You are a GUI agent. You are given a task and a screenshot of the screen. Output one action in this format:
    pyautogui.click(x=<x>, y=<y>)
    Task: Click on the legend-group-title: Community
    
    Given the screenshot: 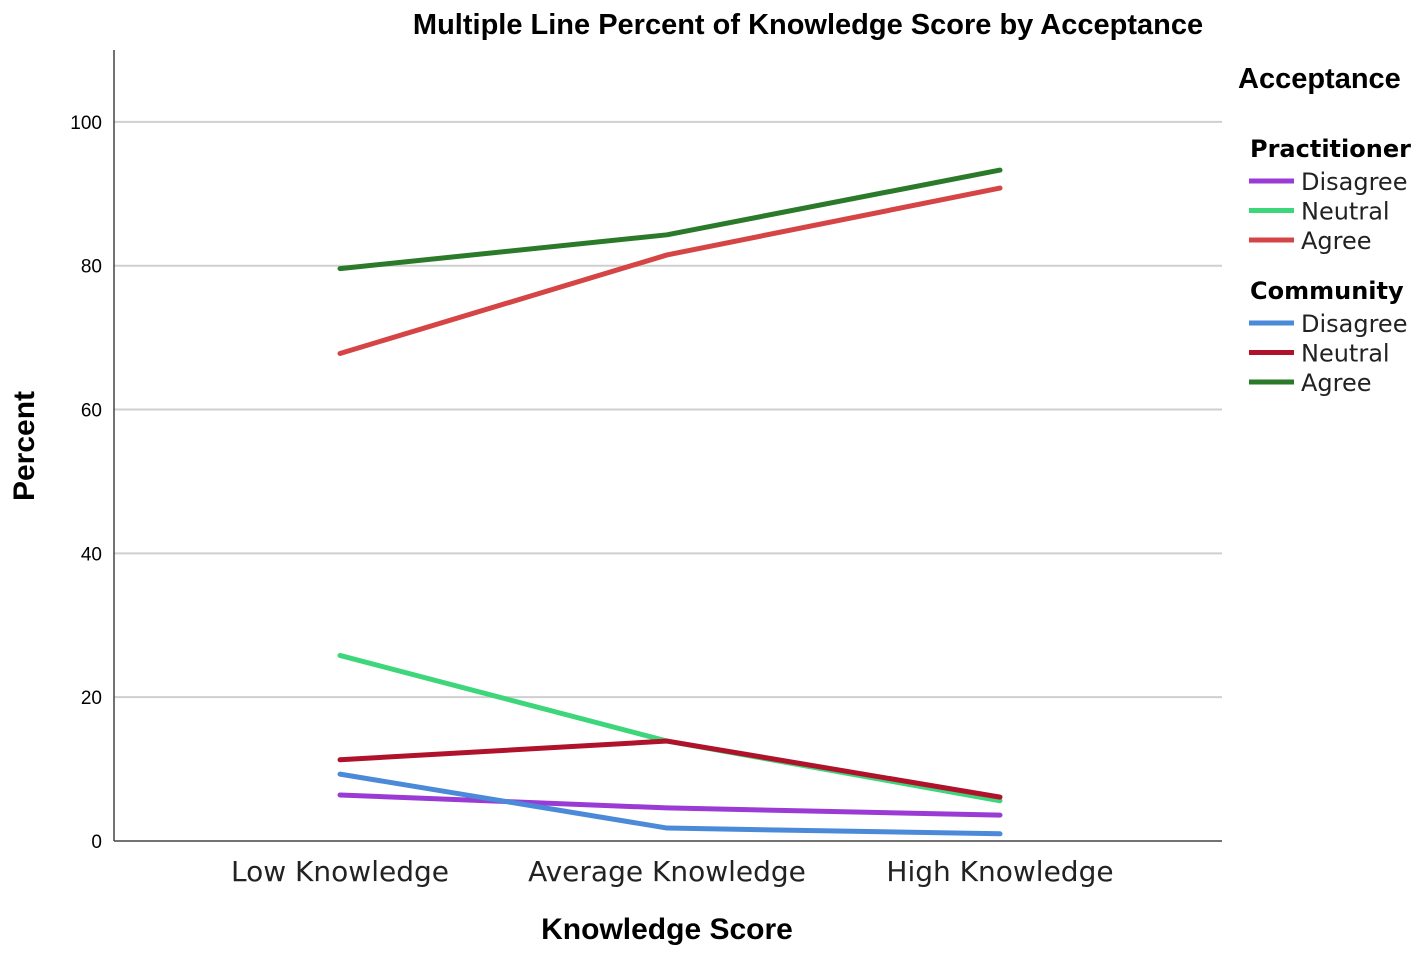 What is the action you would take?
    pyautogui.click(x=1327, y=291)
    